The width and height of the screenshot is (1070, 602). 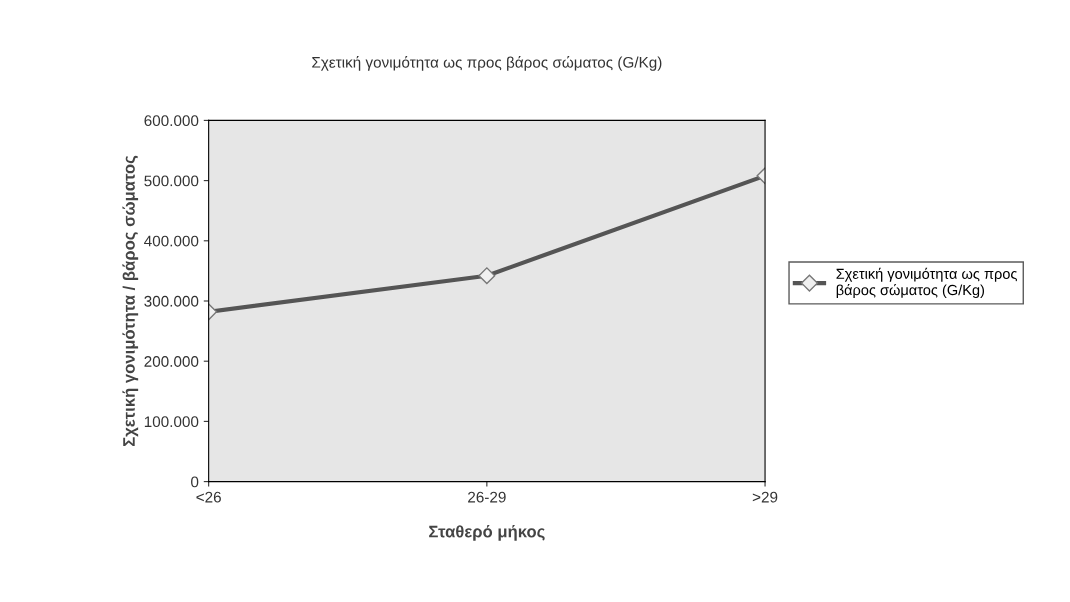 What do you see at coordinates (208, 497) in the screenshot?
I see `x-tick-label: <26` at bounding box center [208, 497].